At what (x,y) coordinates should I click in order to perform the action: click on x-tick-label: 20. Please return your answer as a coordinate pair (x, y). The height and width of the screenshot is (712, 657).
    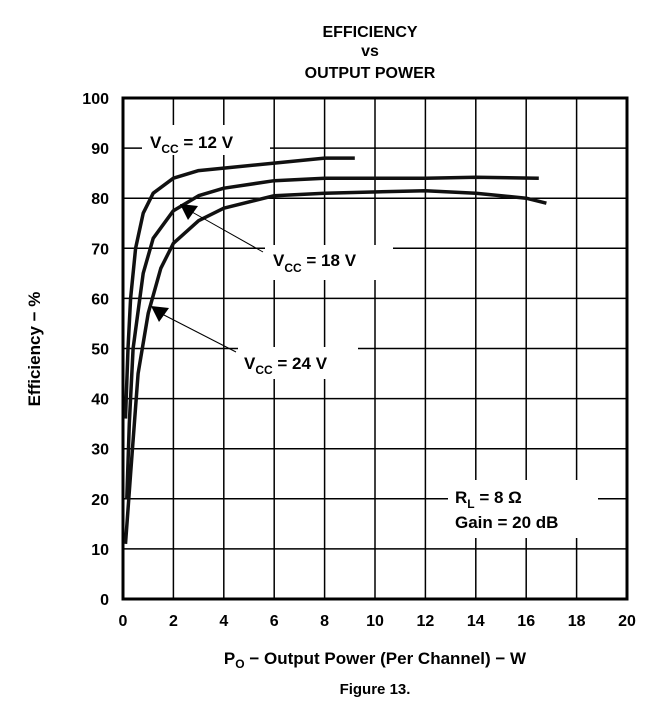
    Looking at the image, I should click on (627, 621).